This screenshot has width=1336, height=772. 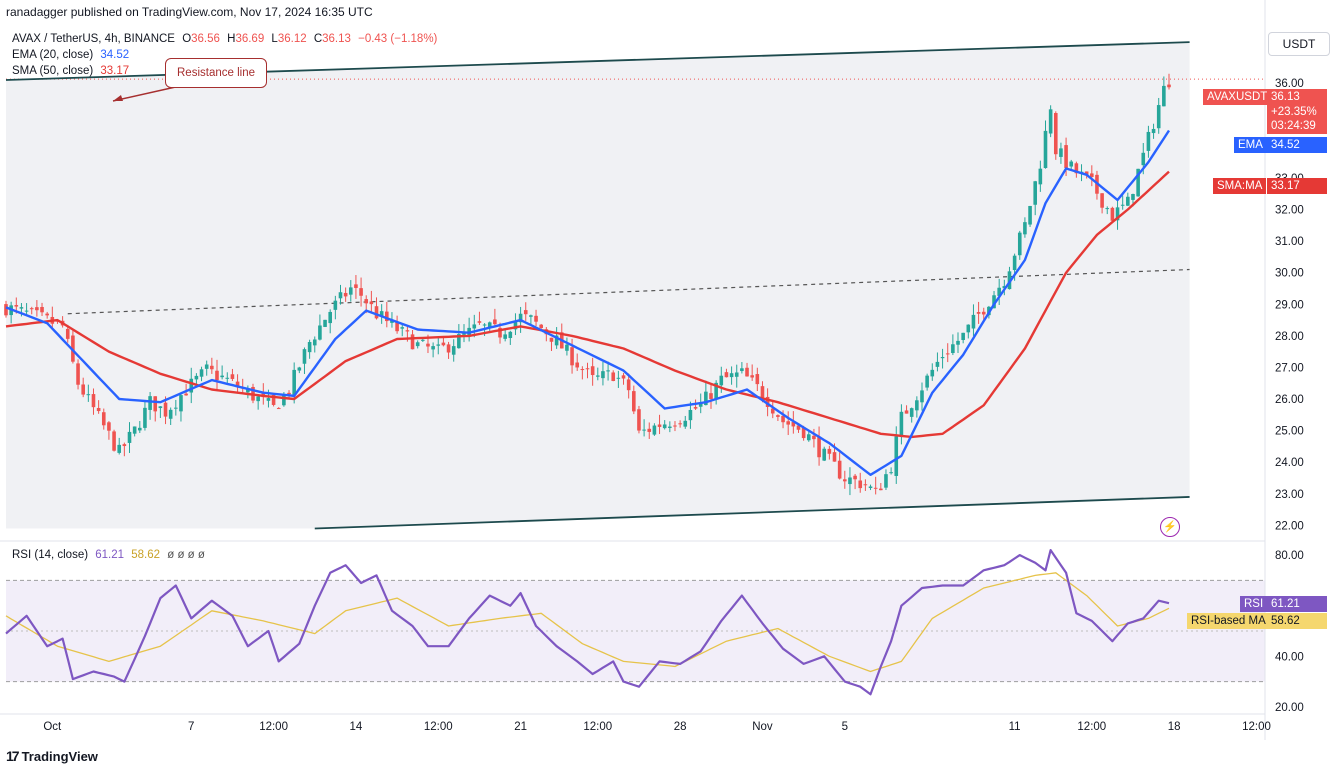 I want to click on rsi-tag-name: RSI, so click(x=1254, y=604).